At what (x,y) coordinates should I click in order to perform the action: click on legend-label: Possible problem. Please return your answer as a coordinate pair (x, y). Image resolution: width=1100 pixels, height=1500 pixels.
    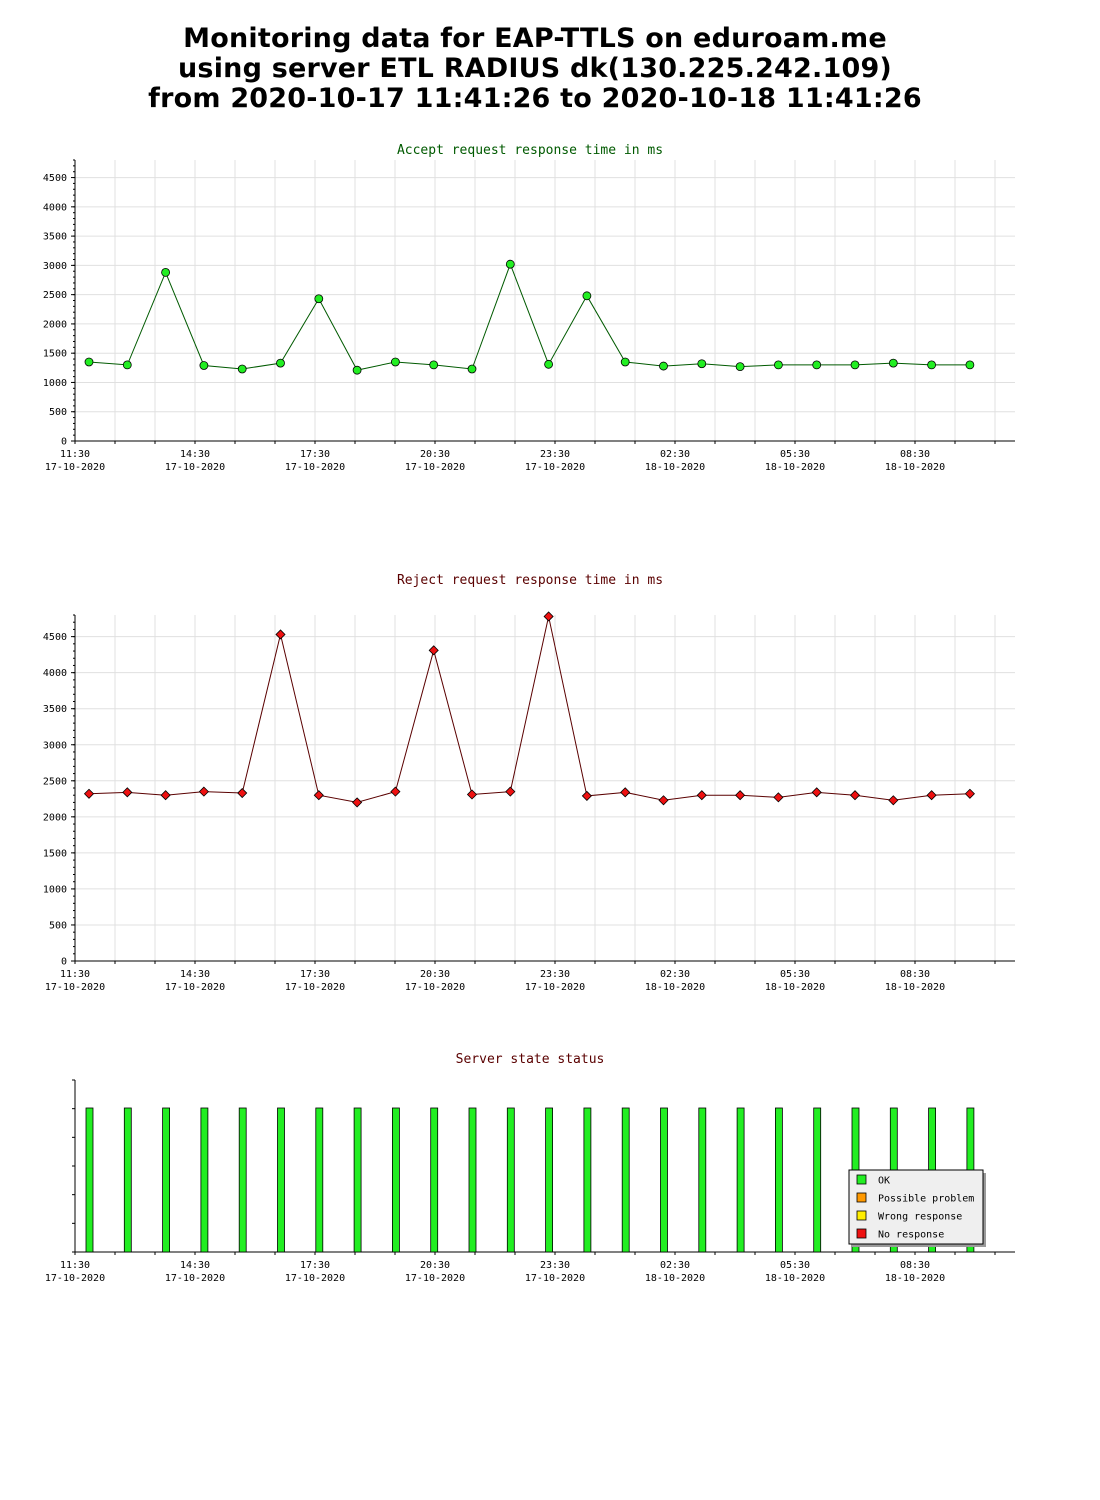
    Looking at the image, I should click on (926, 1199).